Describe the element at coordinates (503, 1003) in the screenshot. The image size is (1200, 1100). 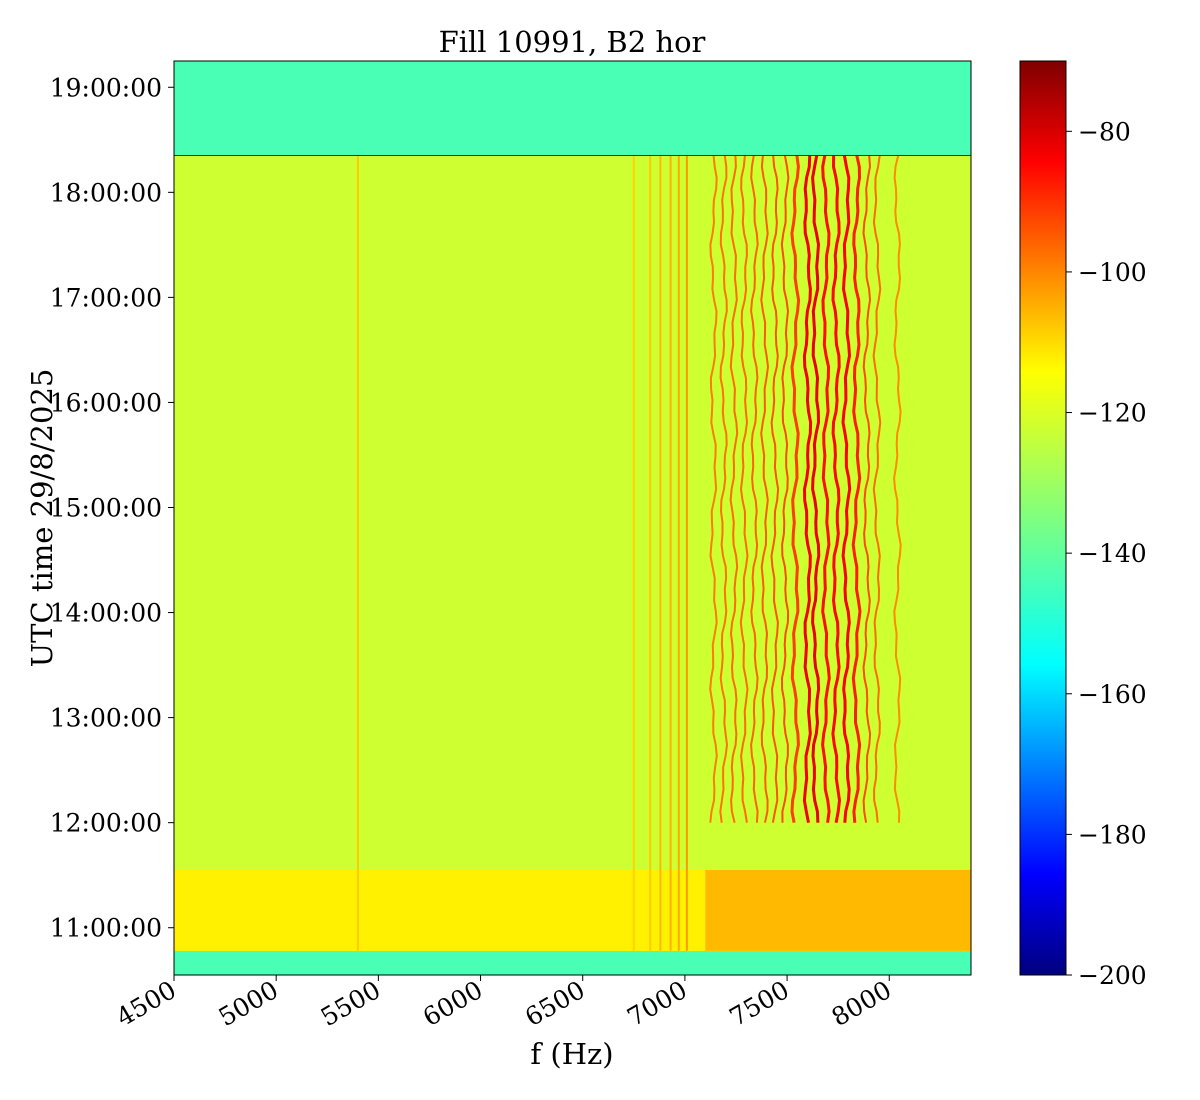
I see `x-axis: 4500 5000 5500 6000 6500 7000 7500 8000` at that location.